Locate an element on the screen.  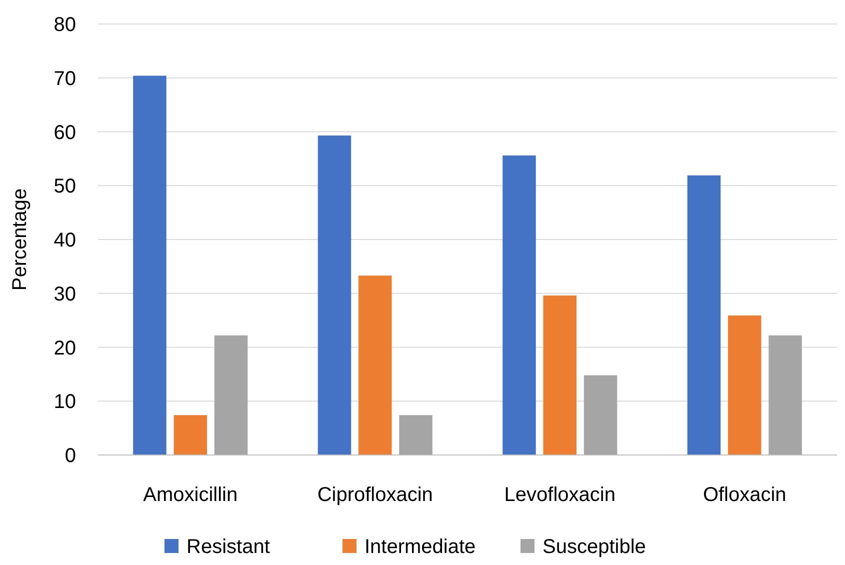
y-axis-title: Percentage is located at coordinates (20, 239).